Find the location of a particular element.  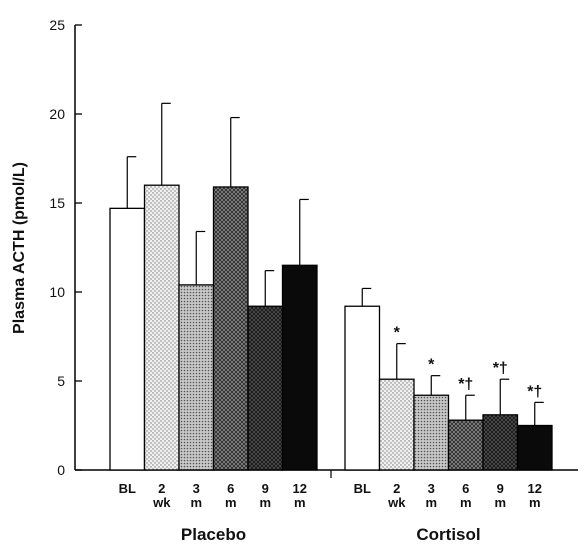

y-tick-label: 25 is located at coordinates (57, 25).